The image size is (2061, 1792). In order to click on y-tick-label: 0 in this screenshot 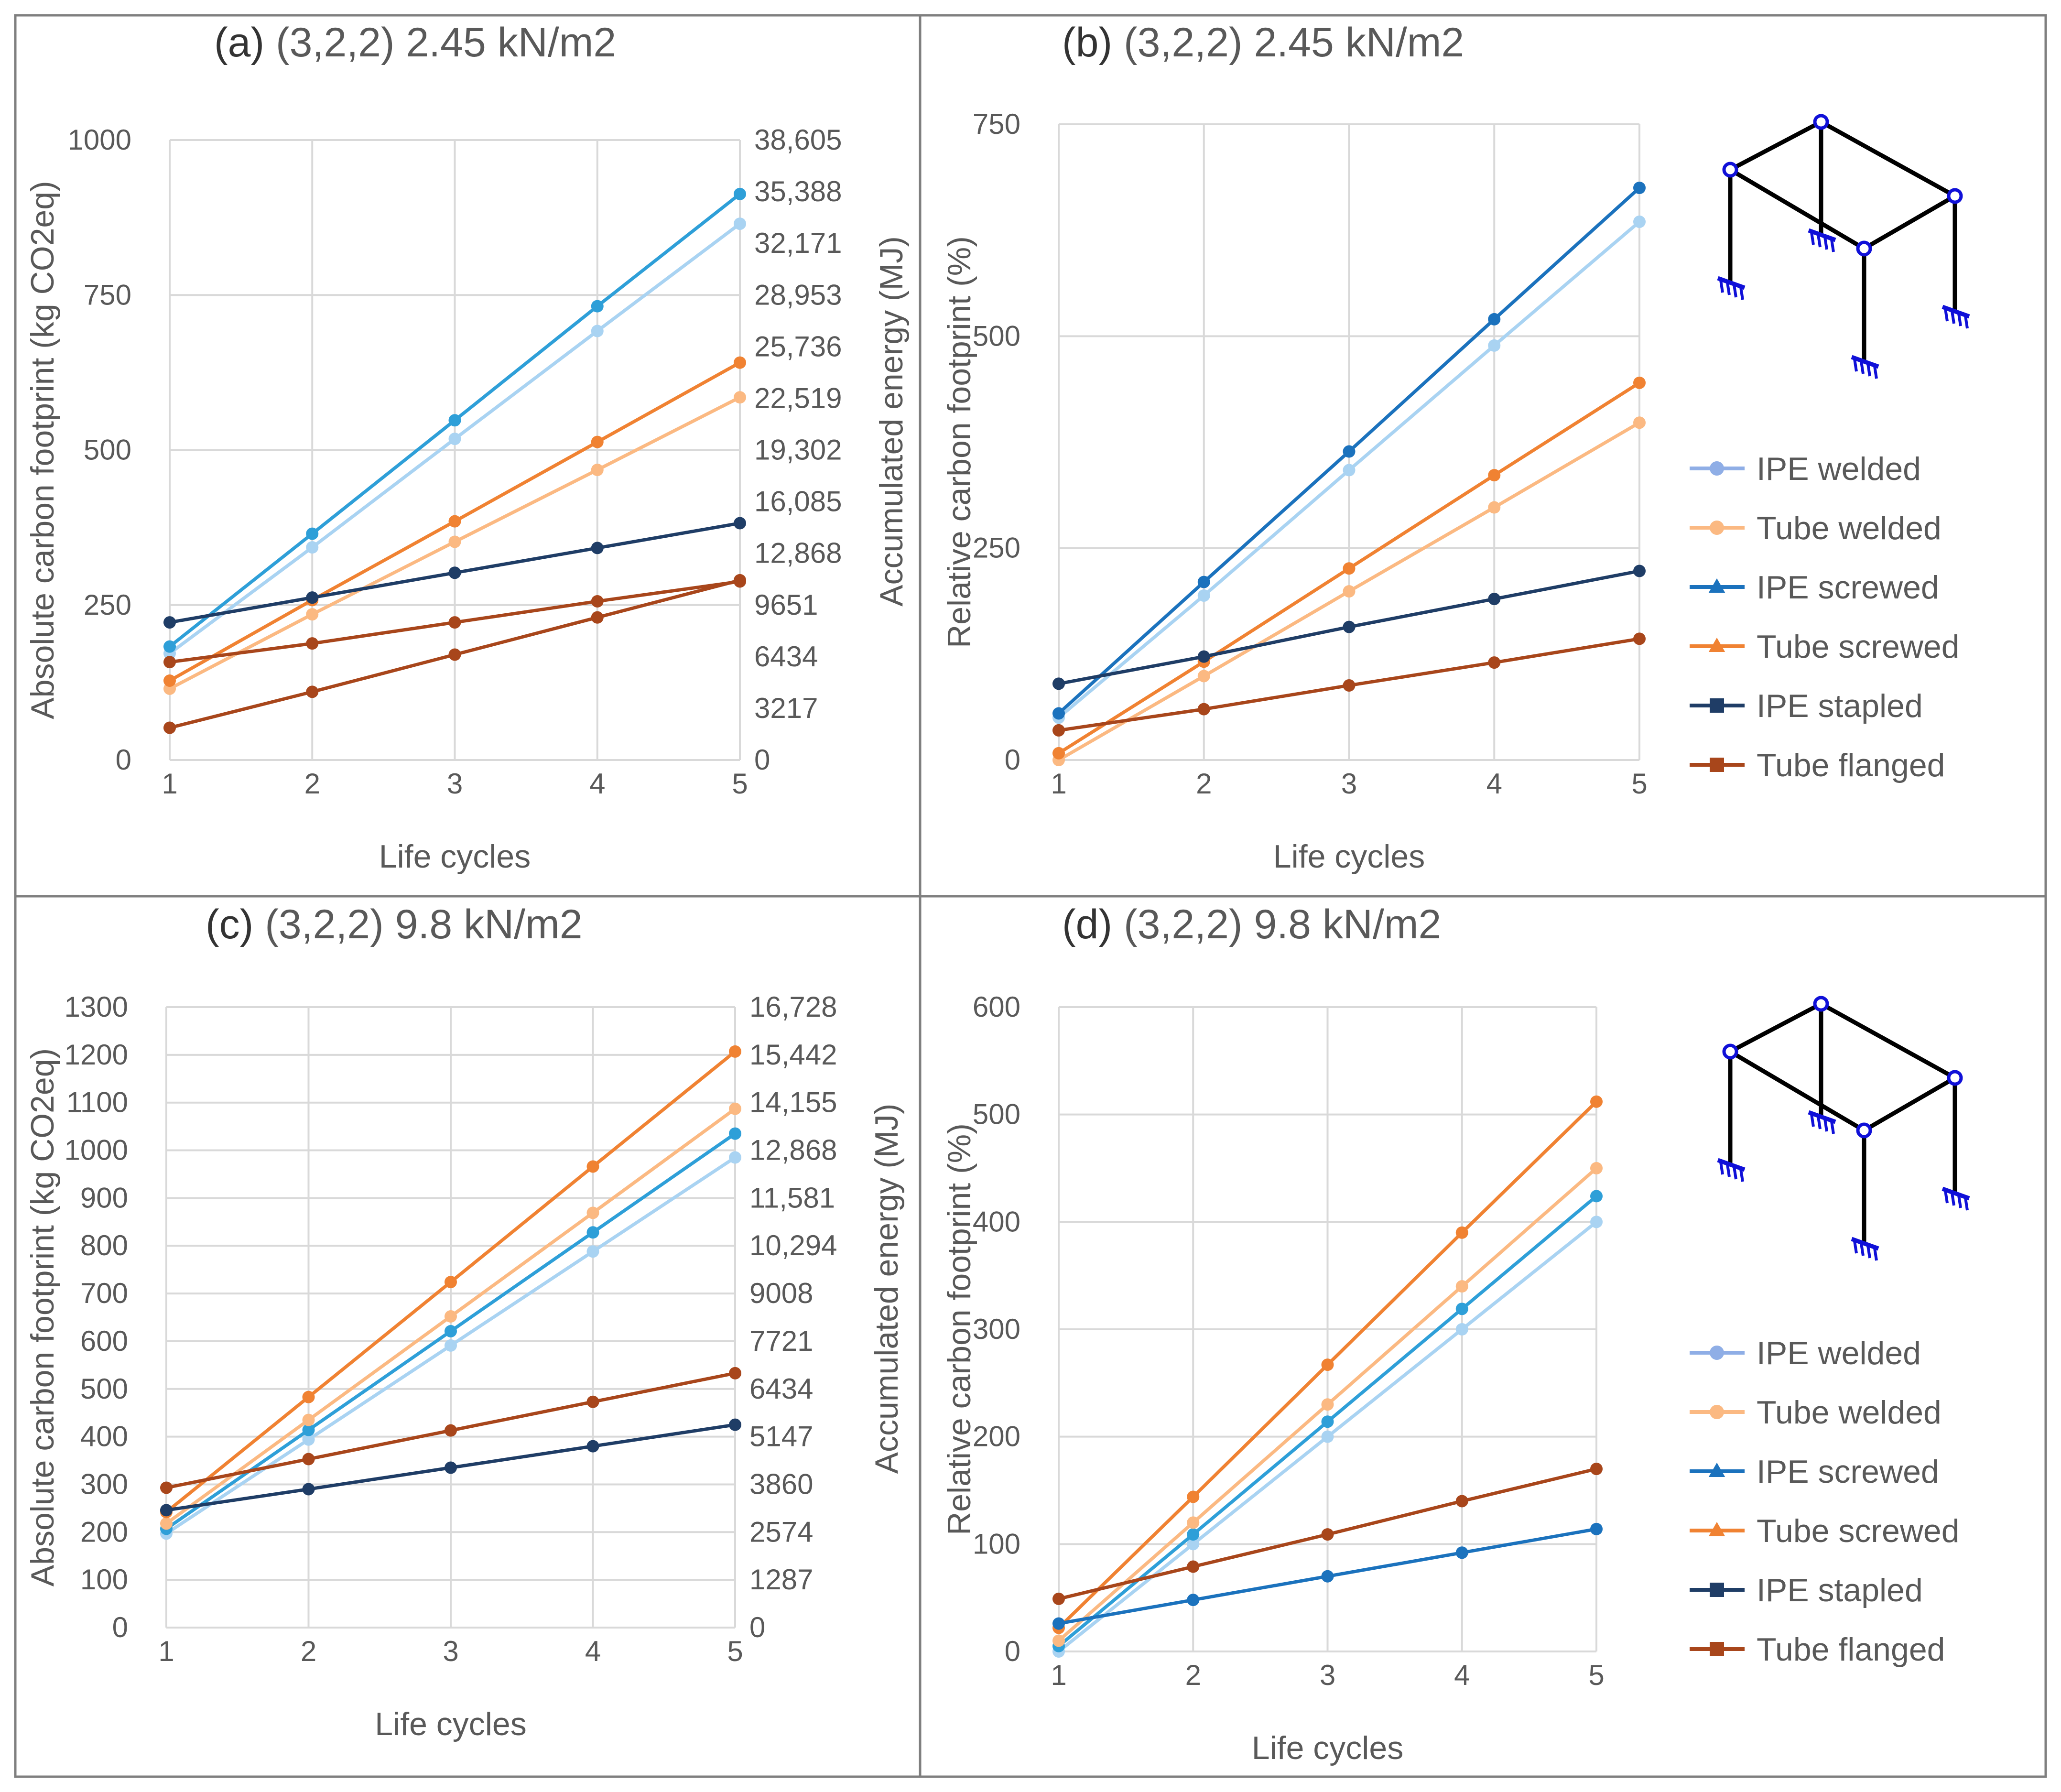, I will do `click(1013, 760)`.